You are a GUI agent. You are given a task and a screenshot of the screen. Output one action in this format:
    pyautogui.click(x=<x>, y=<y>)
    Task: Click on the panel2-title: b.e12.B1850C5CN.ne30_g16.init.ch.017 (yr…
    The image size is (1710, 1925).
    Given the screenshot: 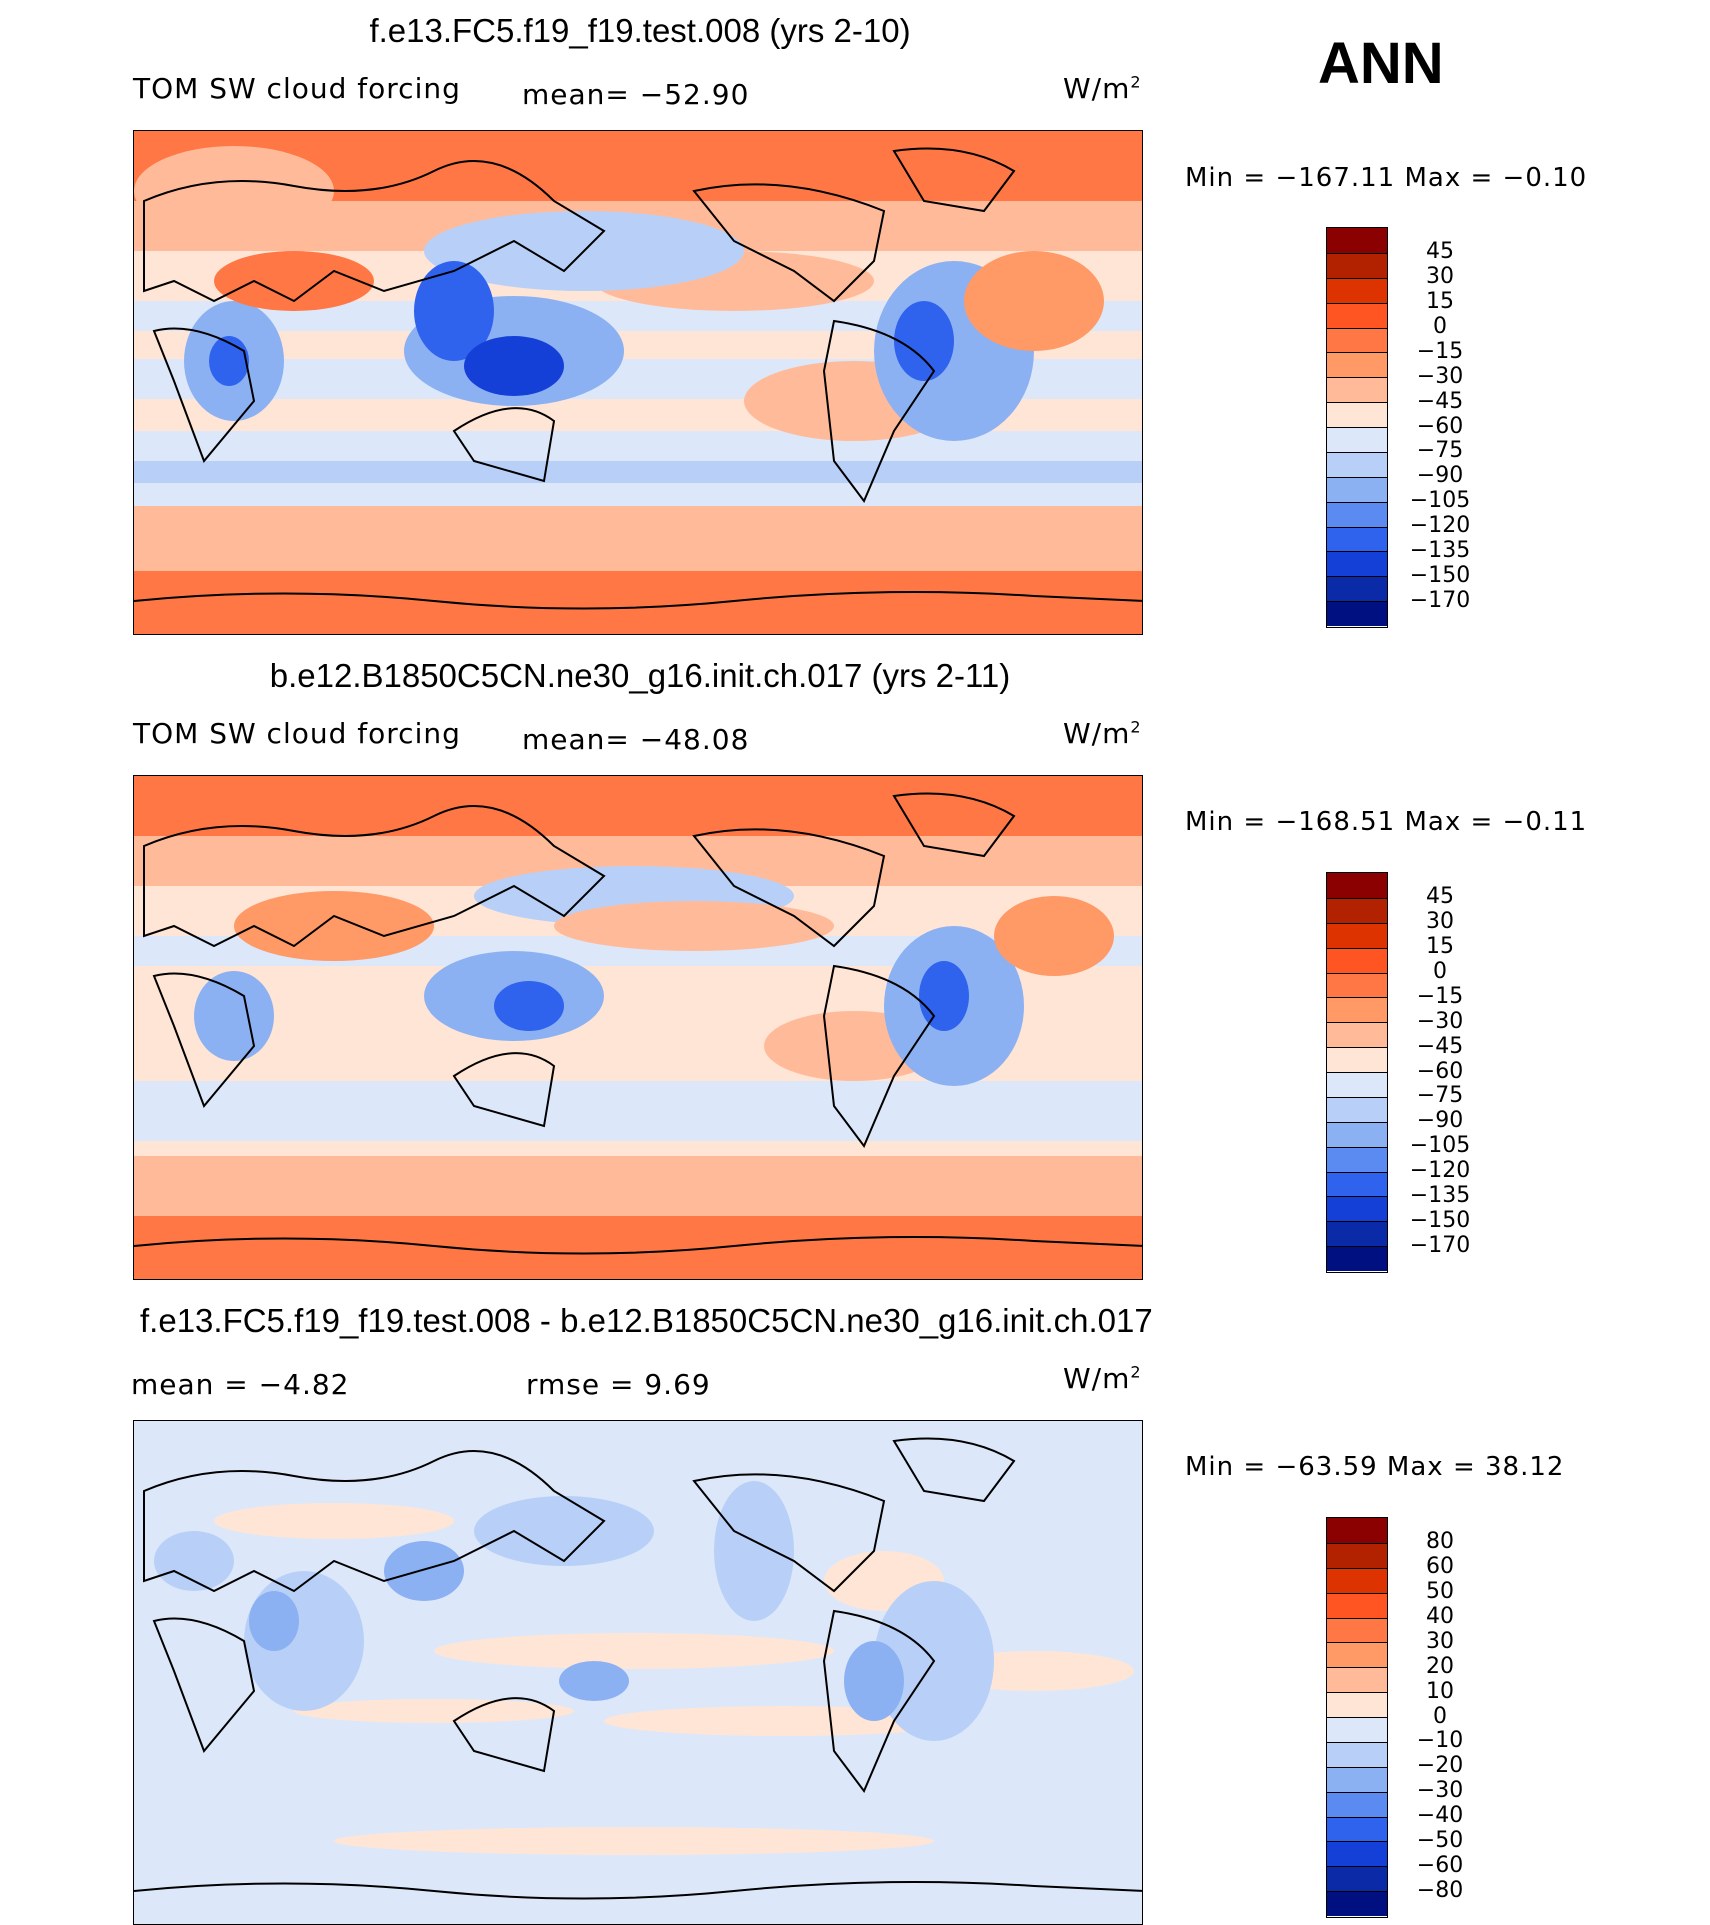 What is the action you would take?
    pyautogui.click(x=640, y=675)
    